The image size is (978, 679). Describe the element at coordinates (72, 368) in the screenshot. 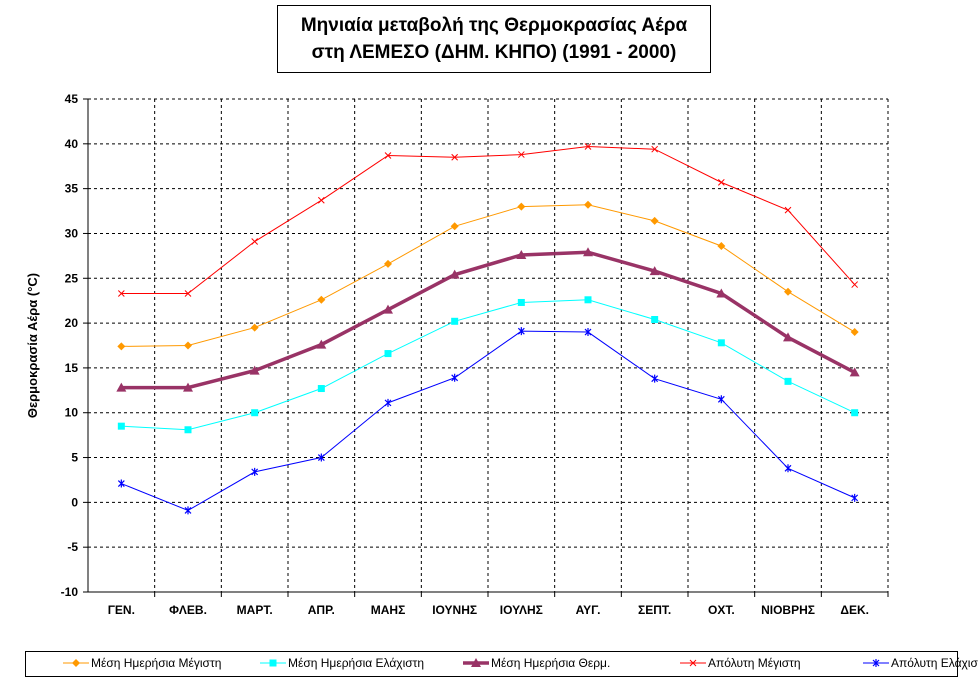

I see `y-tick-label: 15` at that location.